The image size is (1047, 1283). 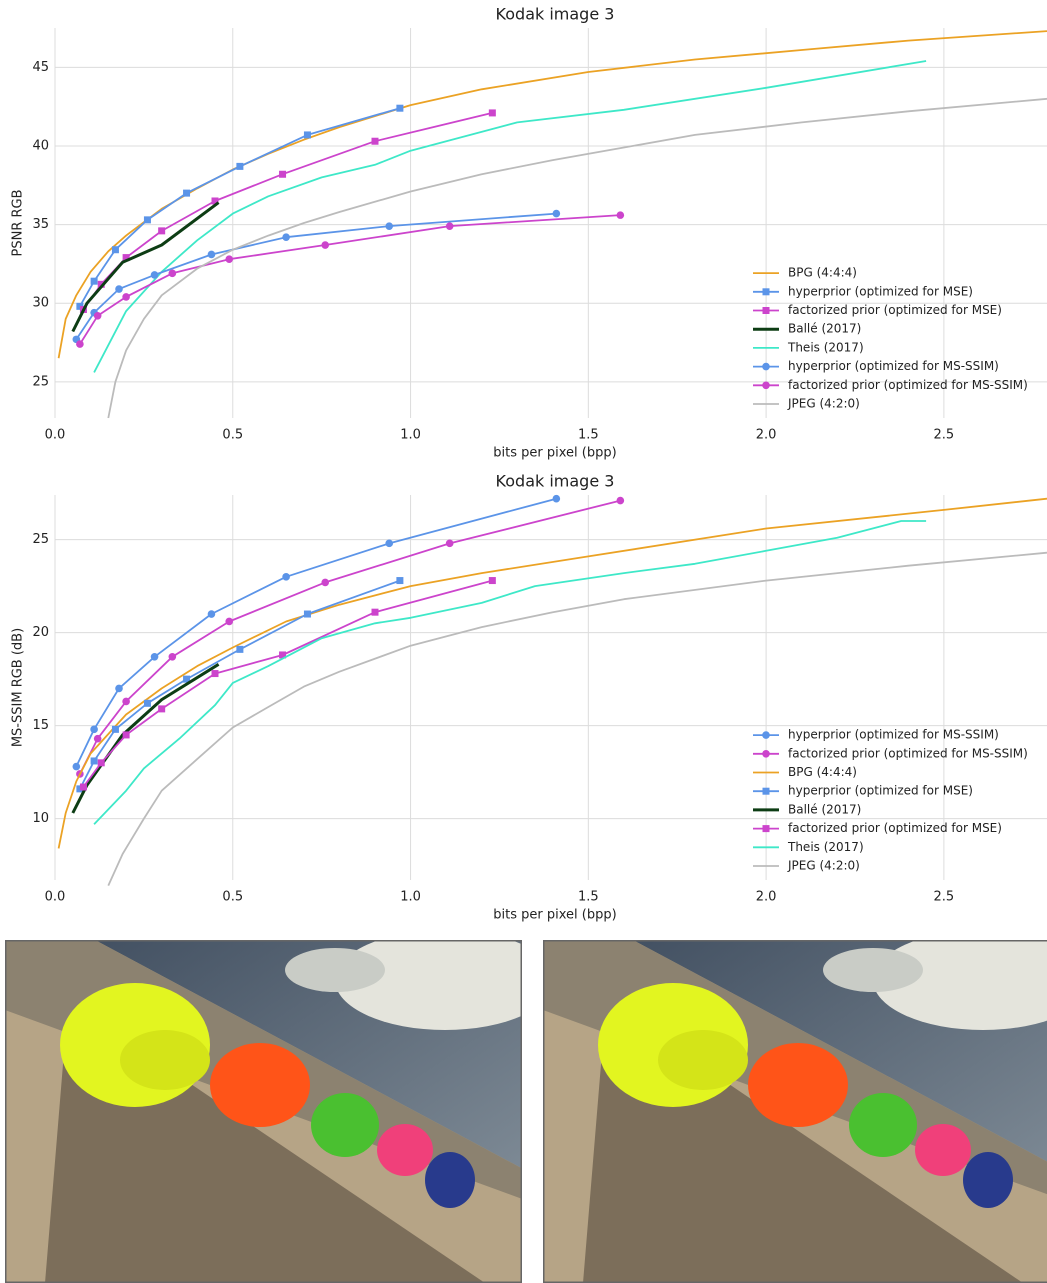 What do you see at coordinates (410, 435) in the screenshot?
I see `x-tick-label: 1.0` at bounding box center [410, 435].